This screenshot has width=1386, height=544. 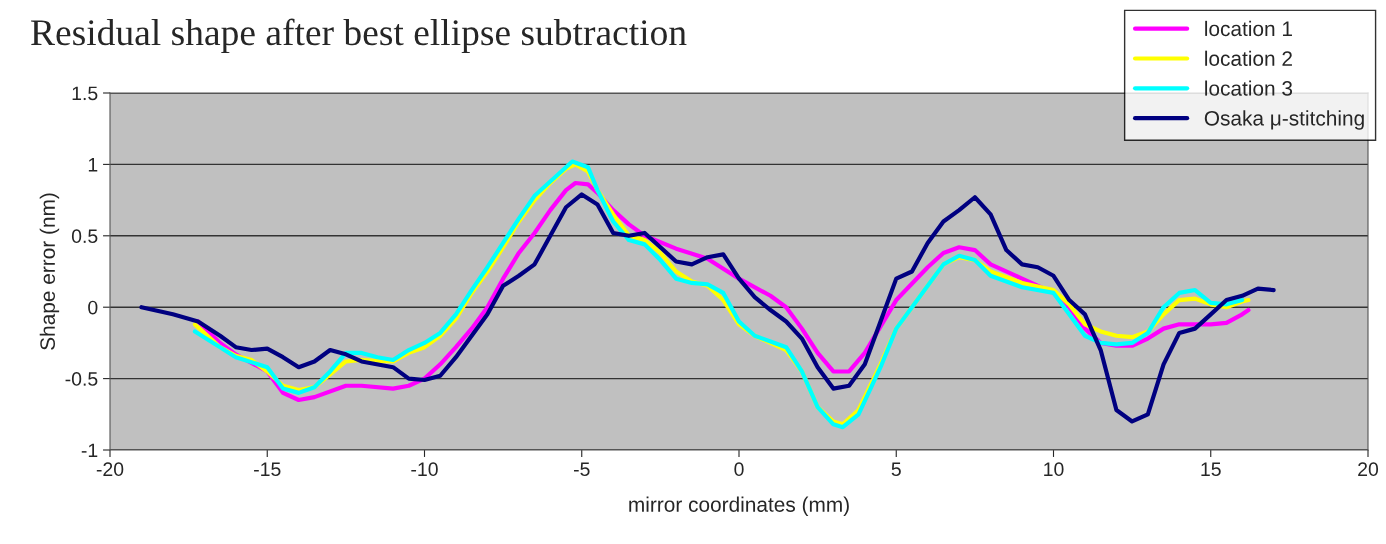 I want to click on x-tick-label: -20, so click(x=110, y=469).